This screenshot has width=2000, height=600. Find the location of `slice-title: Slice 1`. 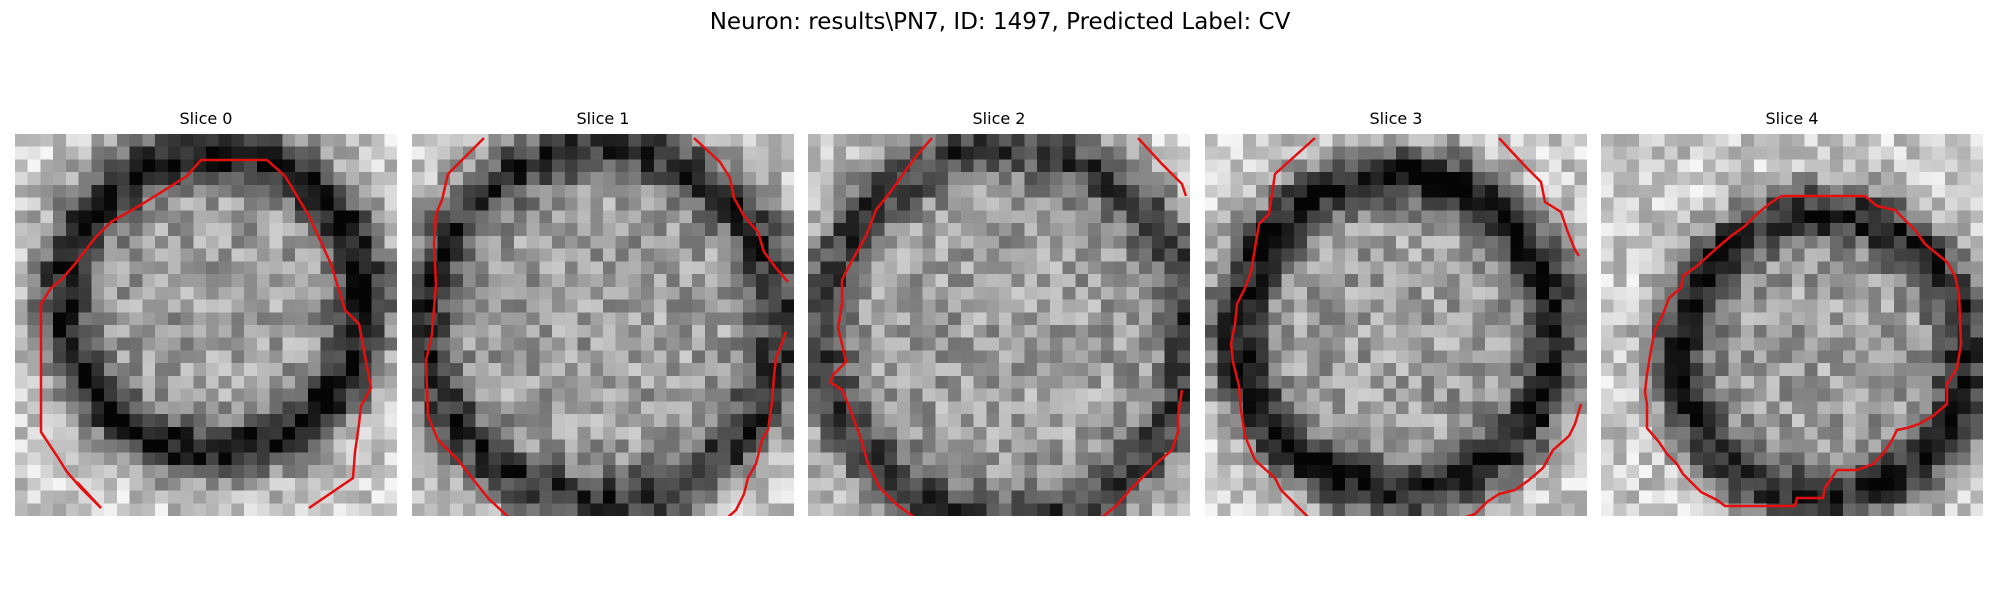

slice-title: Slice 1 is located at coordinates (603, 118).